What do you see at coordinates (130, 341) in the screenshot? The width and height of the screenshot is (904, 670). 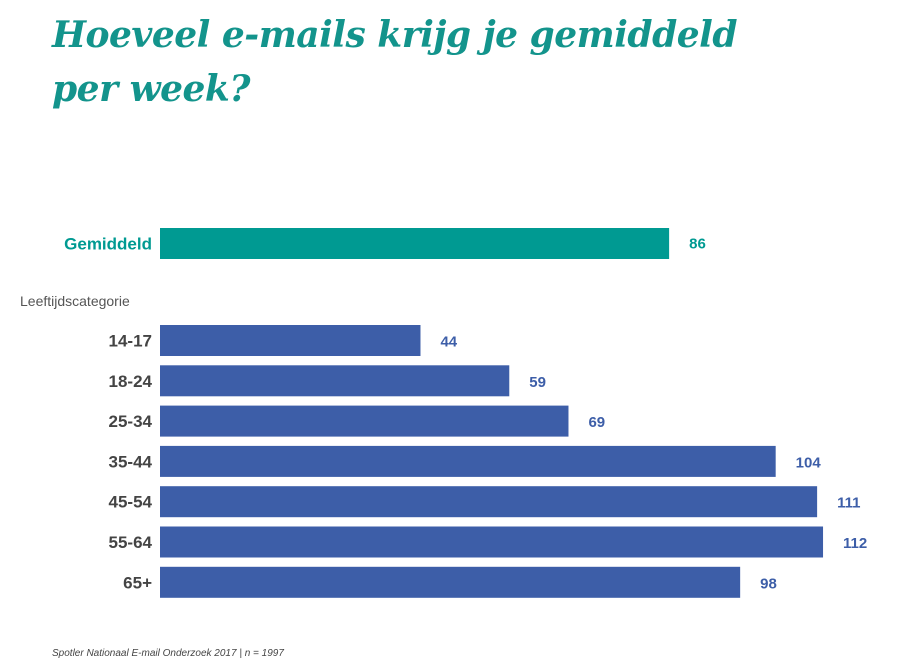 I see `category-label: 14-17` at bounding box center [130, 341].